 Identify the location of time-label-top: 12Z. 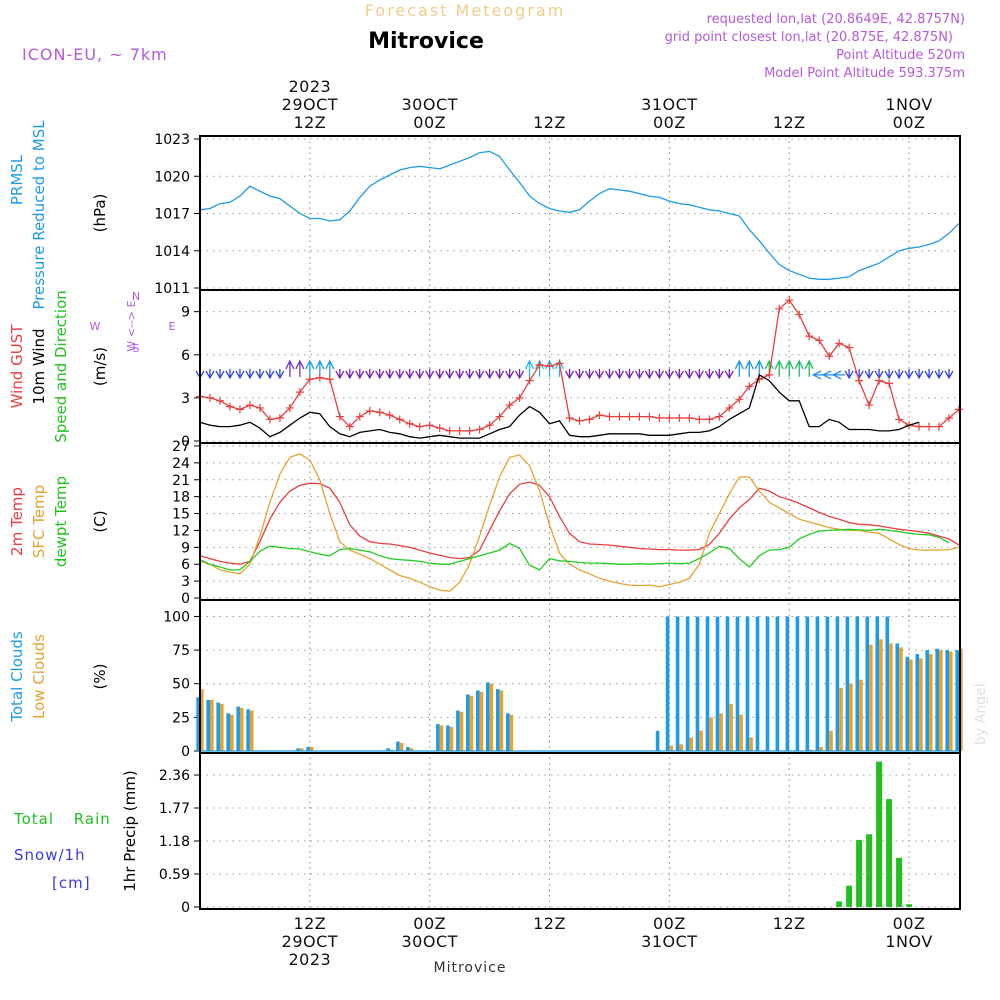
(549, 122).